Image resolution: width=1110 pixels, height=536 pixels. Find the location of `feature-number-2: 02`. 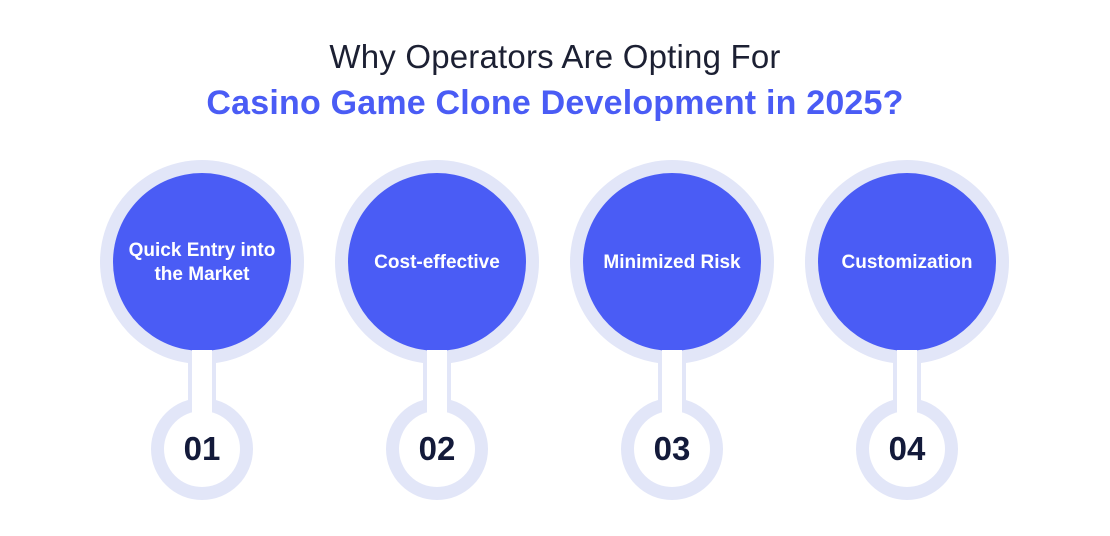

feature-number-2: 02 is located at coordinates (437, 448).